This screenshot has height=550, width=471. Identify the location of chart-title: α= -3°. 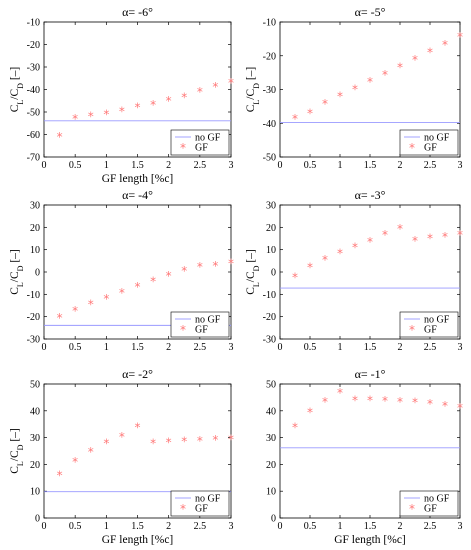
(370, 195).